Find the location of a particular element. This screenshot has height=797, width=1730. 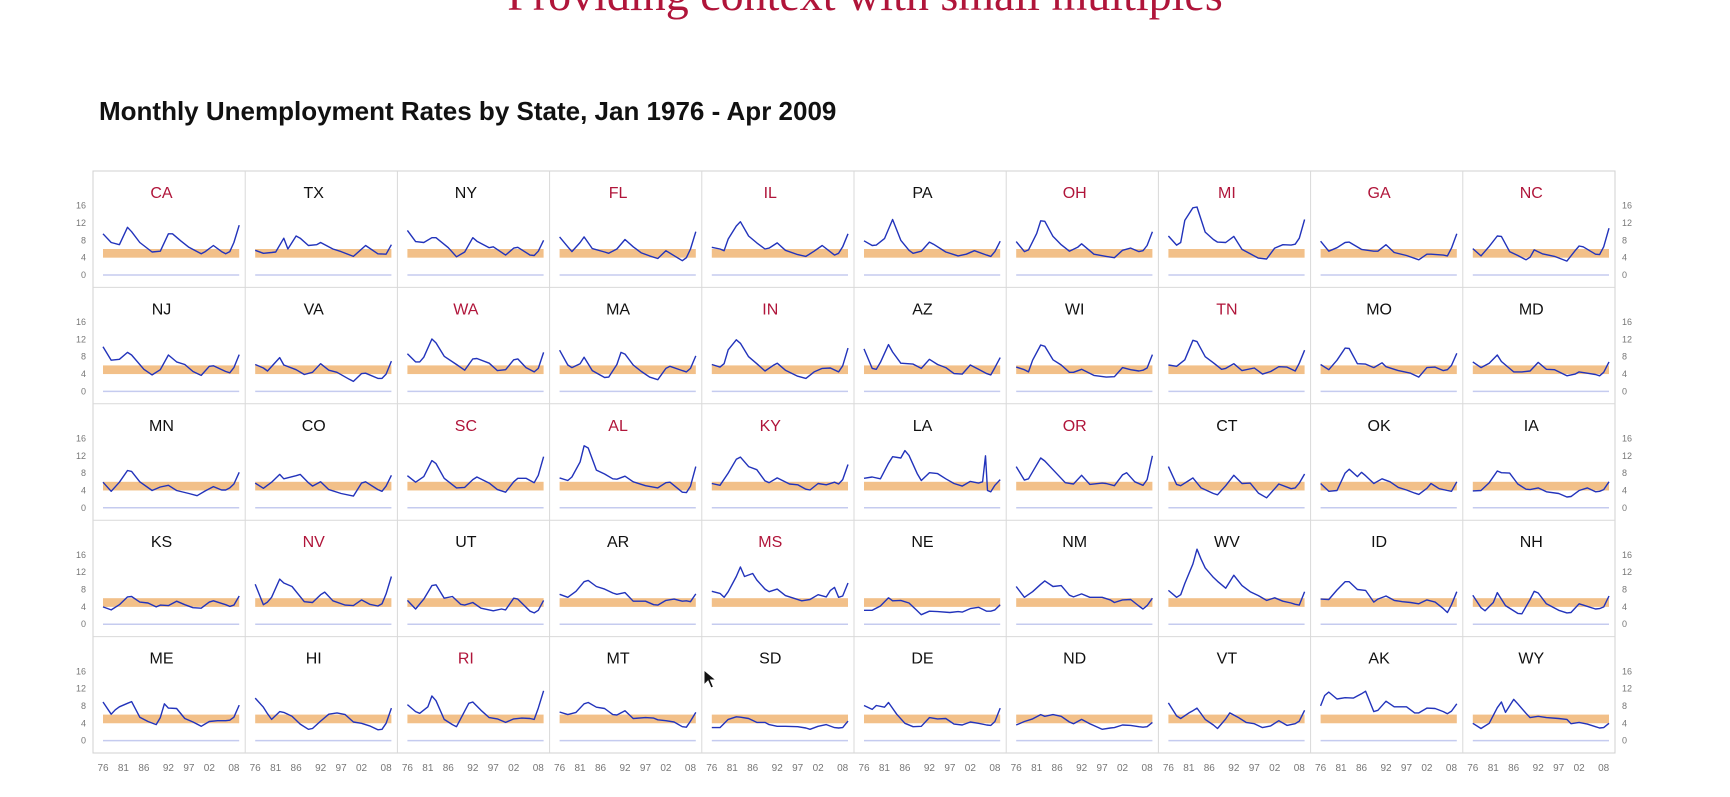

series-line-fl is located at coordinates (628, 246).